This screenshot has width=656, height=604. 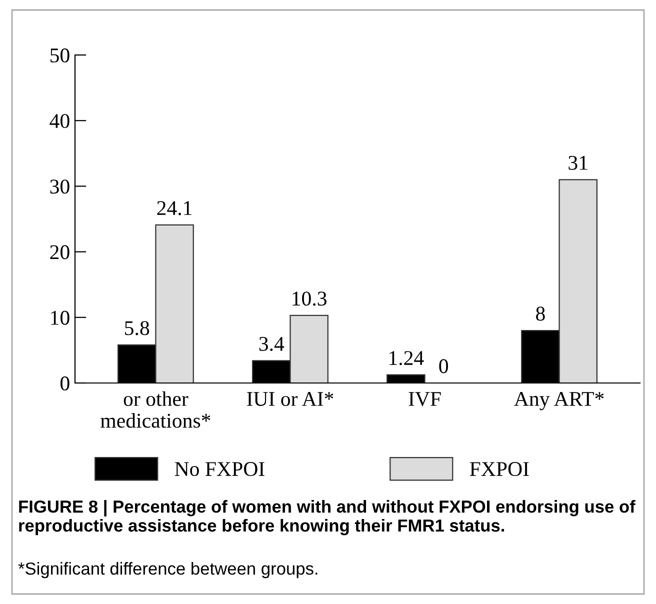 I want to click on y-tick-label: 30, so click(x=60, y=187).